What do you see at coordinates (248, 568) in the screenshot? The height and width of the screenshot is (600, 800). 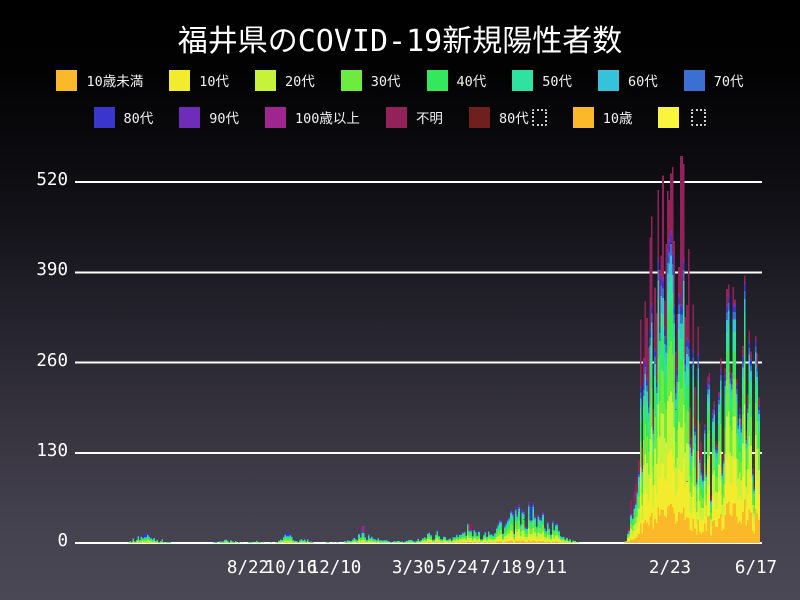 I see `x-tick-label: 8/22` at bounding box center [248, 568].